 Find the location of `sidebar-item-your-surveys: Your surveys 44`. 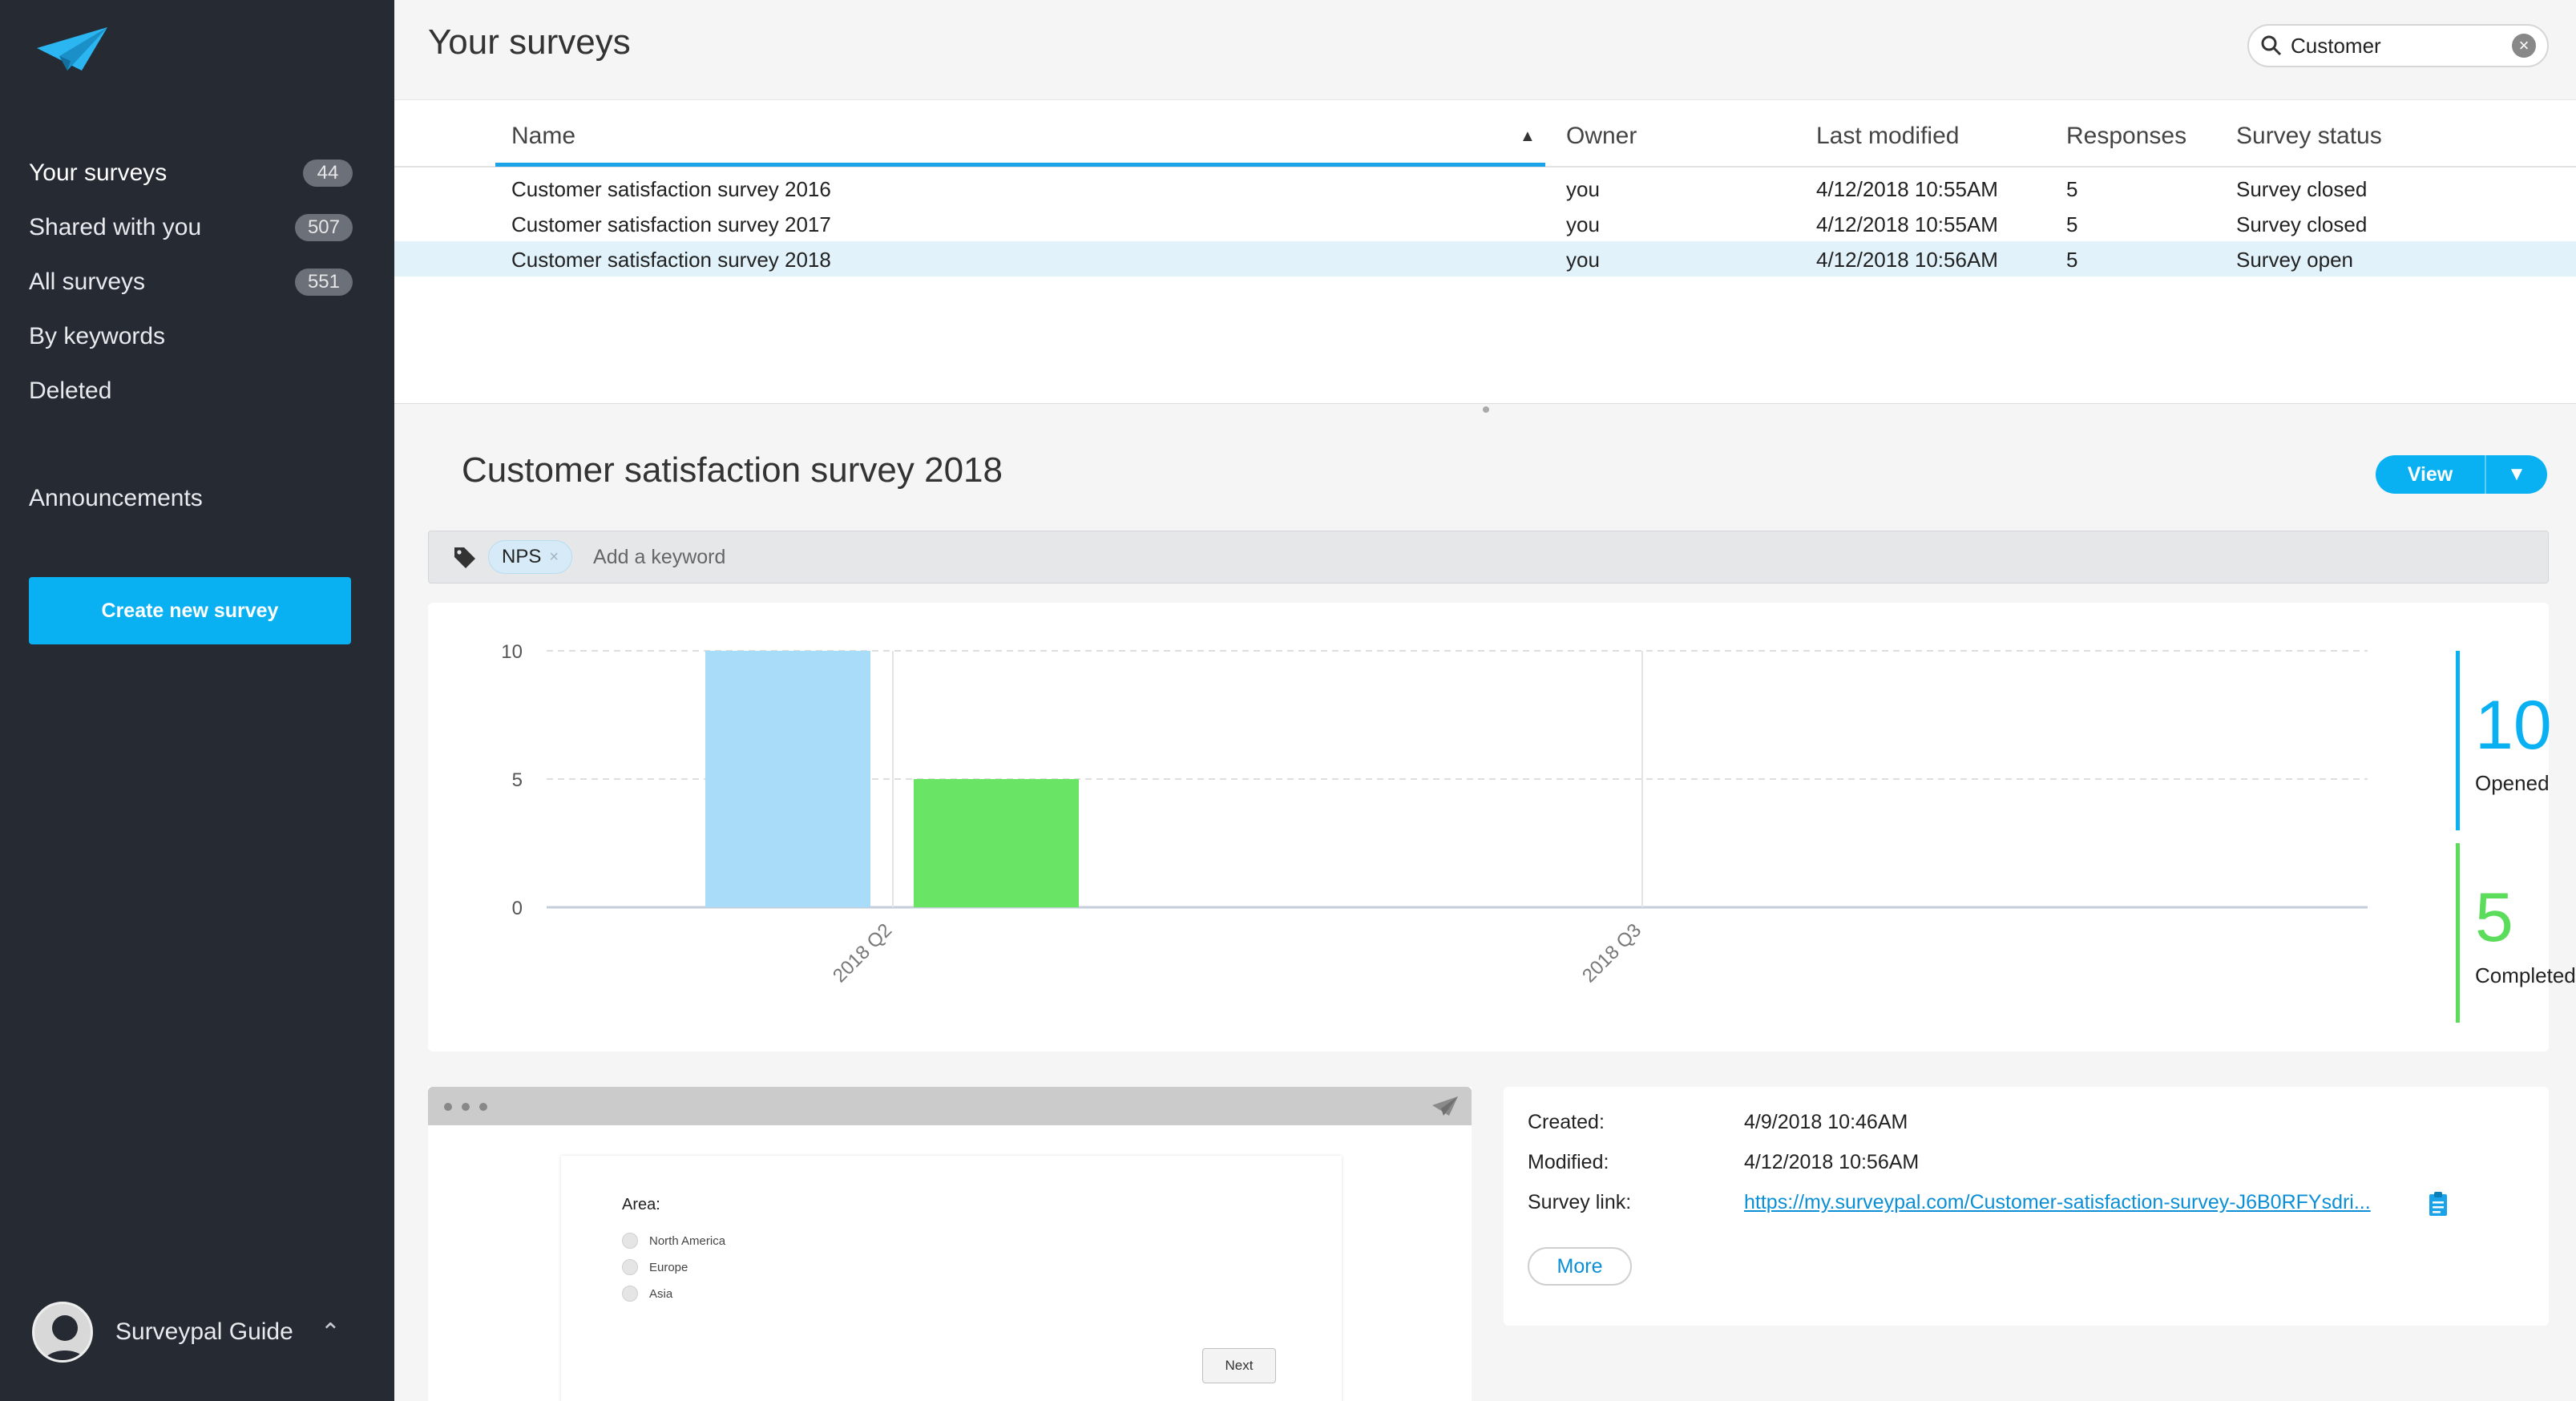

sidebar-item-your-surveys: Your surveys 44 is located at coordinates (191, 173).